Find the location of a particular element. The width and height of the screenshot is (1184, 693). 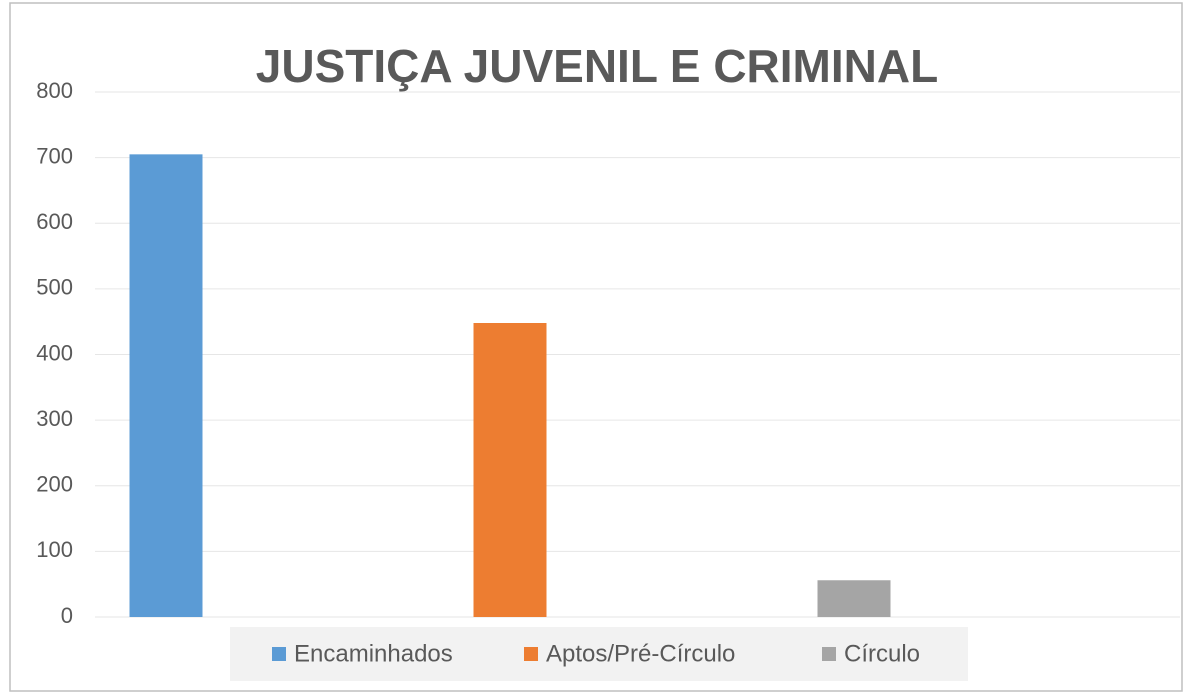

y-tick-label: 300 is located at coordinates (54, 418).